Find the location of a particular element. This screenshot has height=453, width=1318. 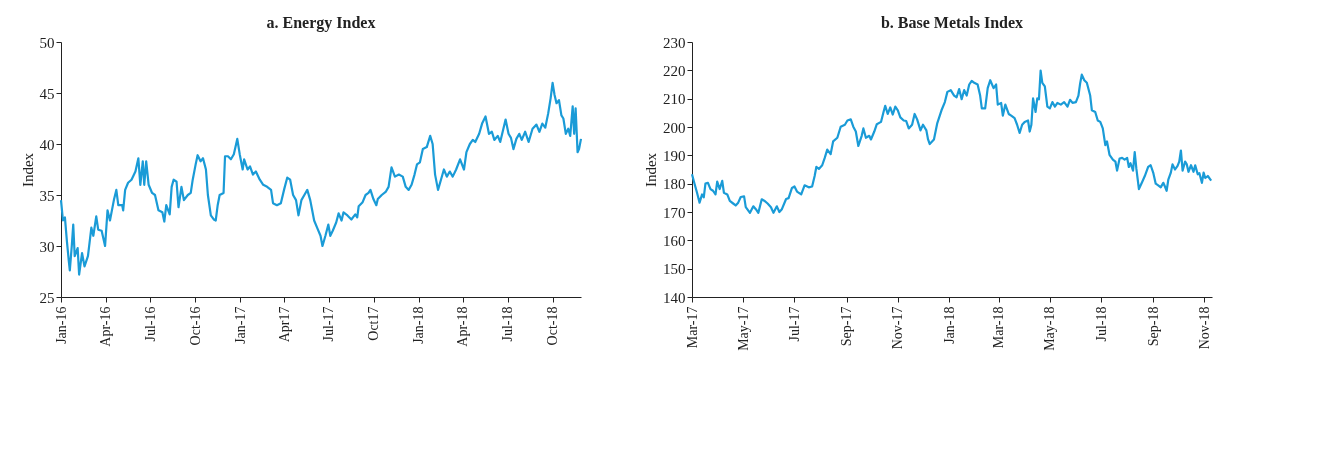

x-tick-label: Oct-16 is located at coordinates (195, 326).